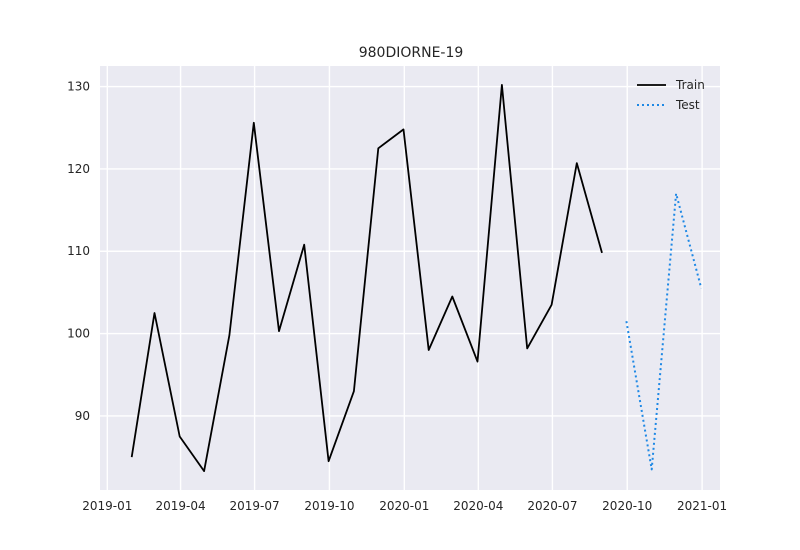 Image resolution: width=800 pixels, height=550 pixels. What do you see at coordinates (255, 506) in the screenshot?
I see `x-tick-label: 2019-07` at bounding box center [255, 506].